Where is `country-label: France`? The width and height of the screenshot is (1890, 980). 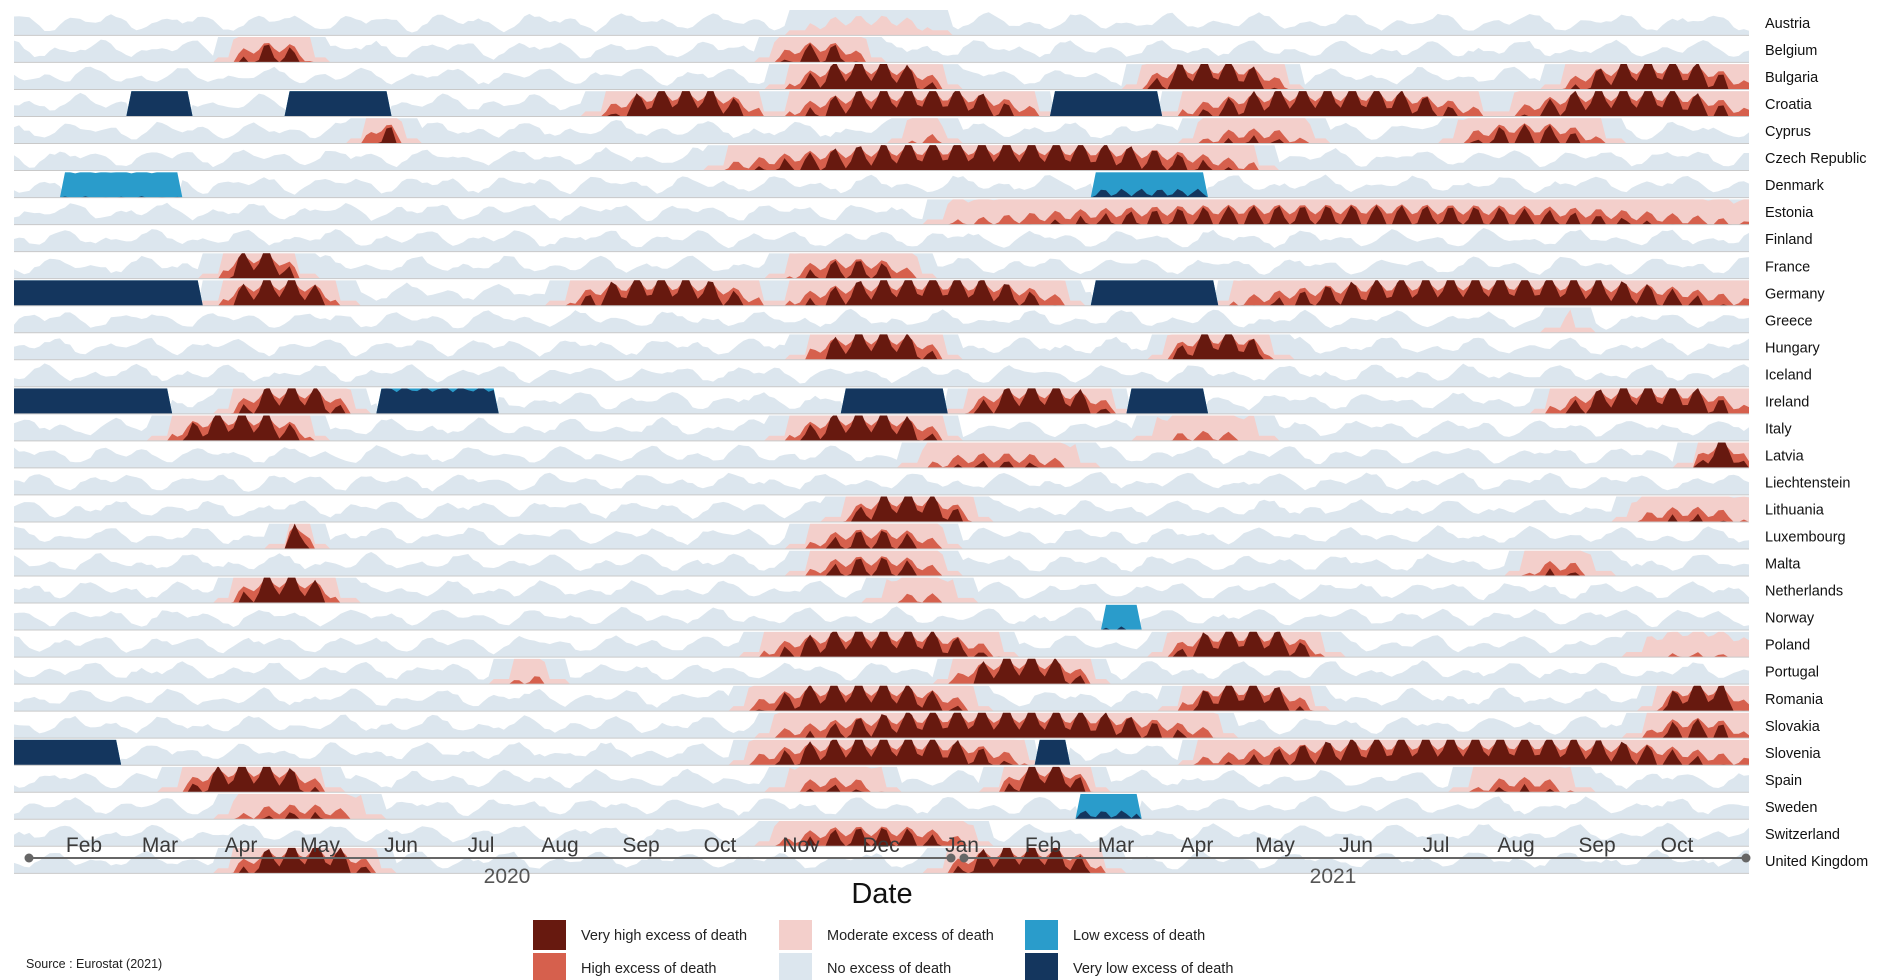 country-label: France is located at coordinates (1787, 267).